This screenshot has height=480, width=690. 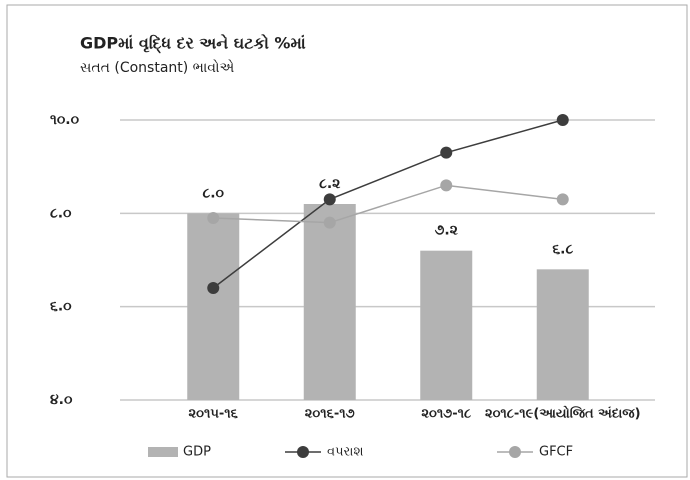 What do you see at coordinates (447, 231) in the screenshot?
I see `data-label: ૭.૨` at bounding box center [447, 231].